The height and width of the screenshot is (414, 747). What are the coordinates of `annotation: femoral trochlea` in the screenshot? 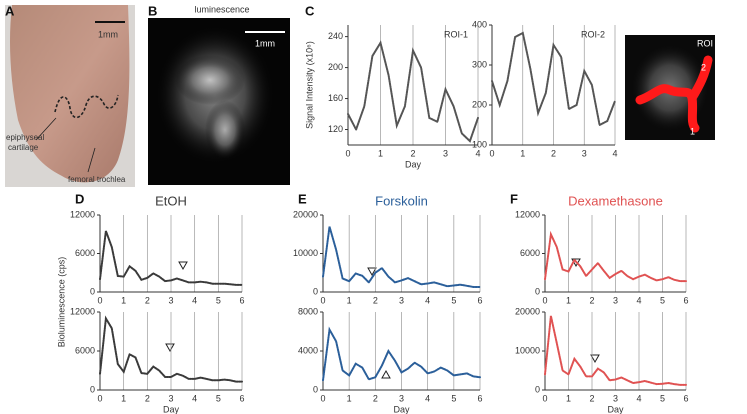 It's located at (97, 179).